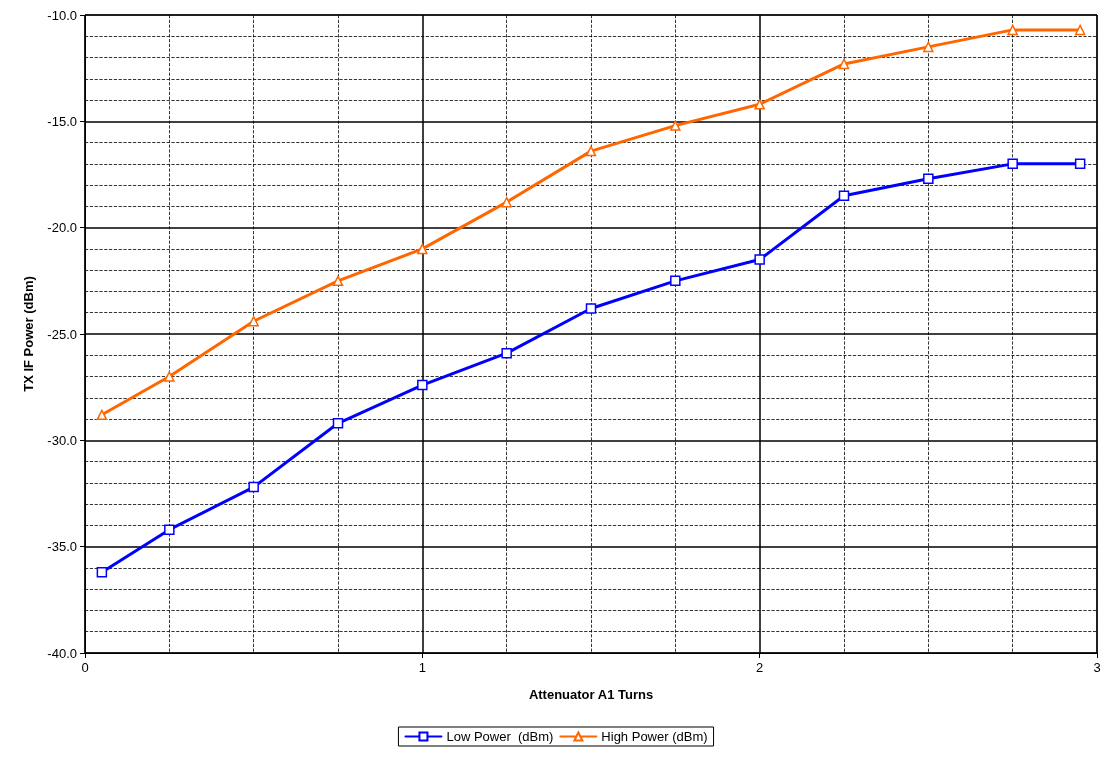  Describe the element at coordinates (62, 15) in the screenshot. I see `y-tick-label: -10.0` at that location.